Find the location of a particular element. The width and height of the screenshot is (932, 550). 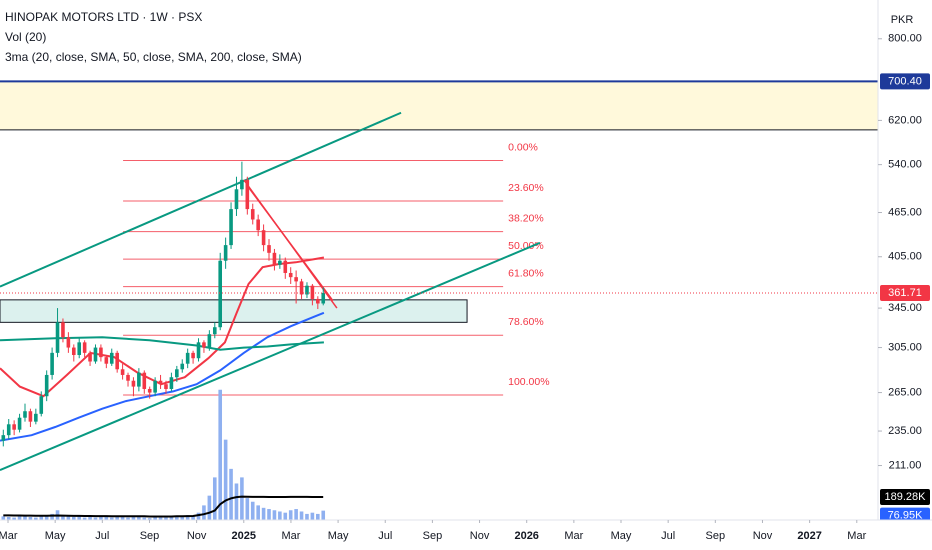

fib-label: 0.00% is located at coordinates (523, 147).